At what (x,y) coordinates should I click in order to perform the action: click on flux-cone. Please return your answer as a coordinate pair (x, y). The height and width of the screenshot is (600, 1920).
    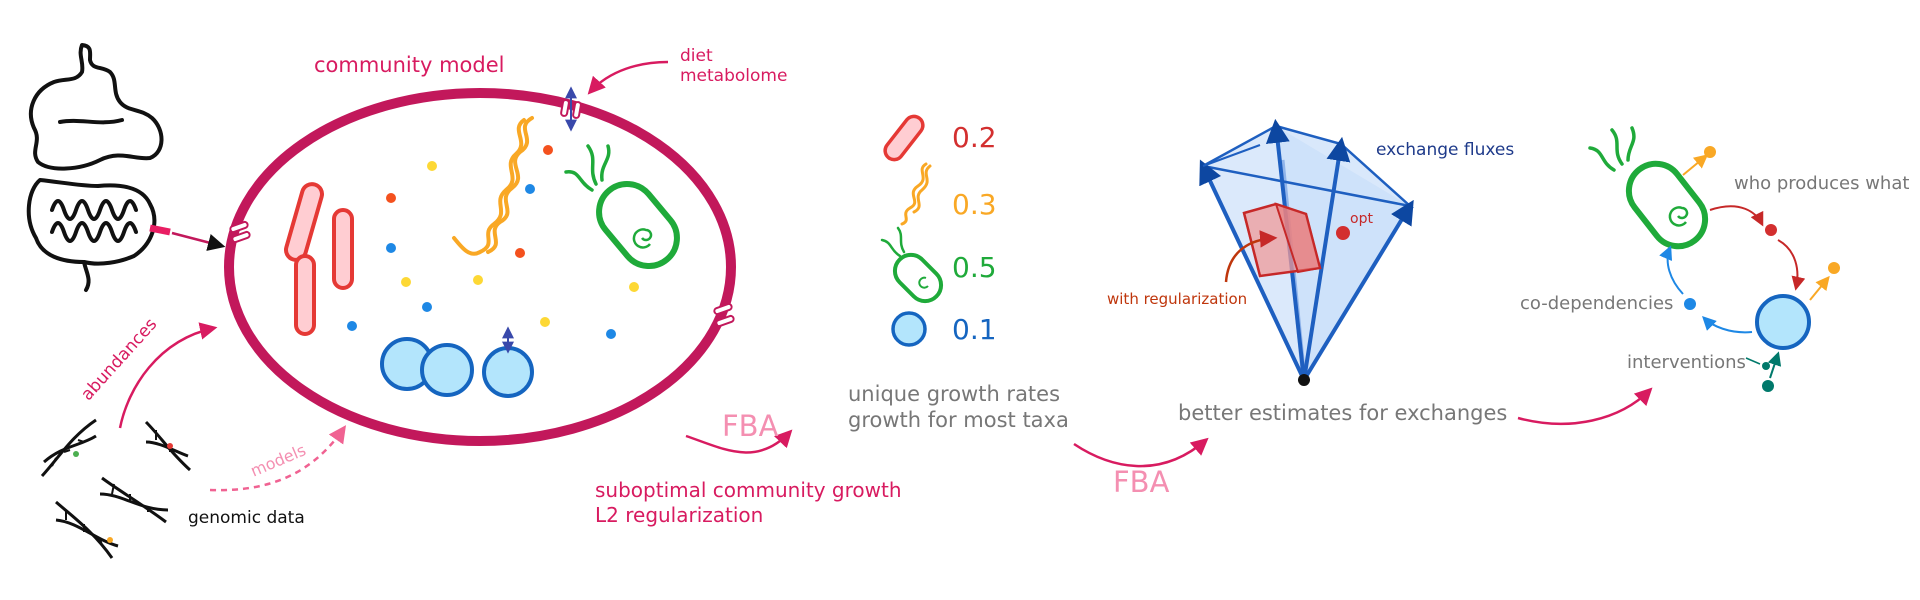
    Looking at the image, I should click on (1307, 252).